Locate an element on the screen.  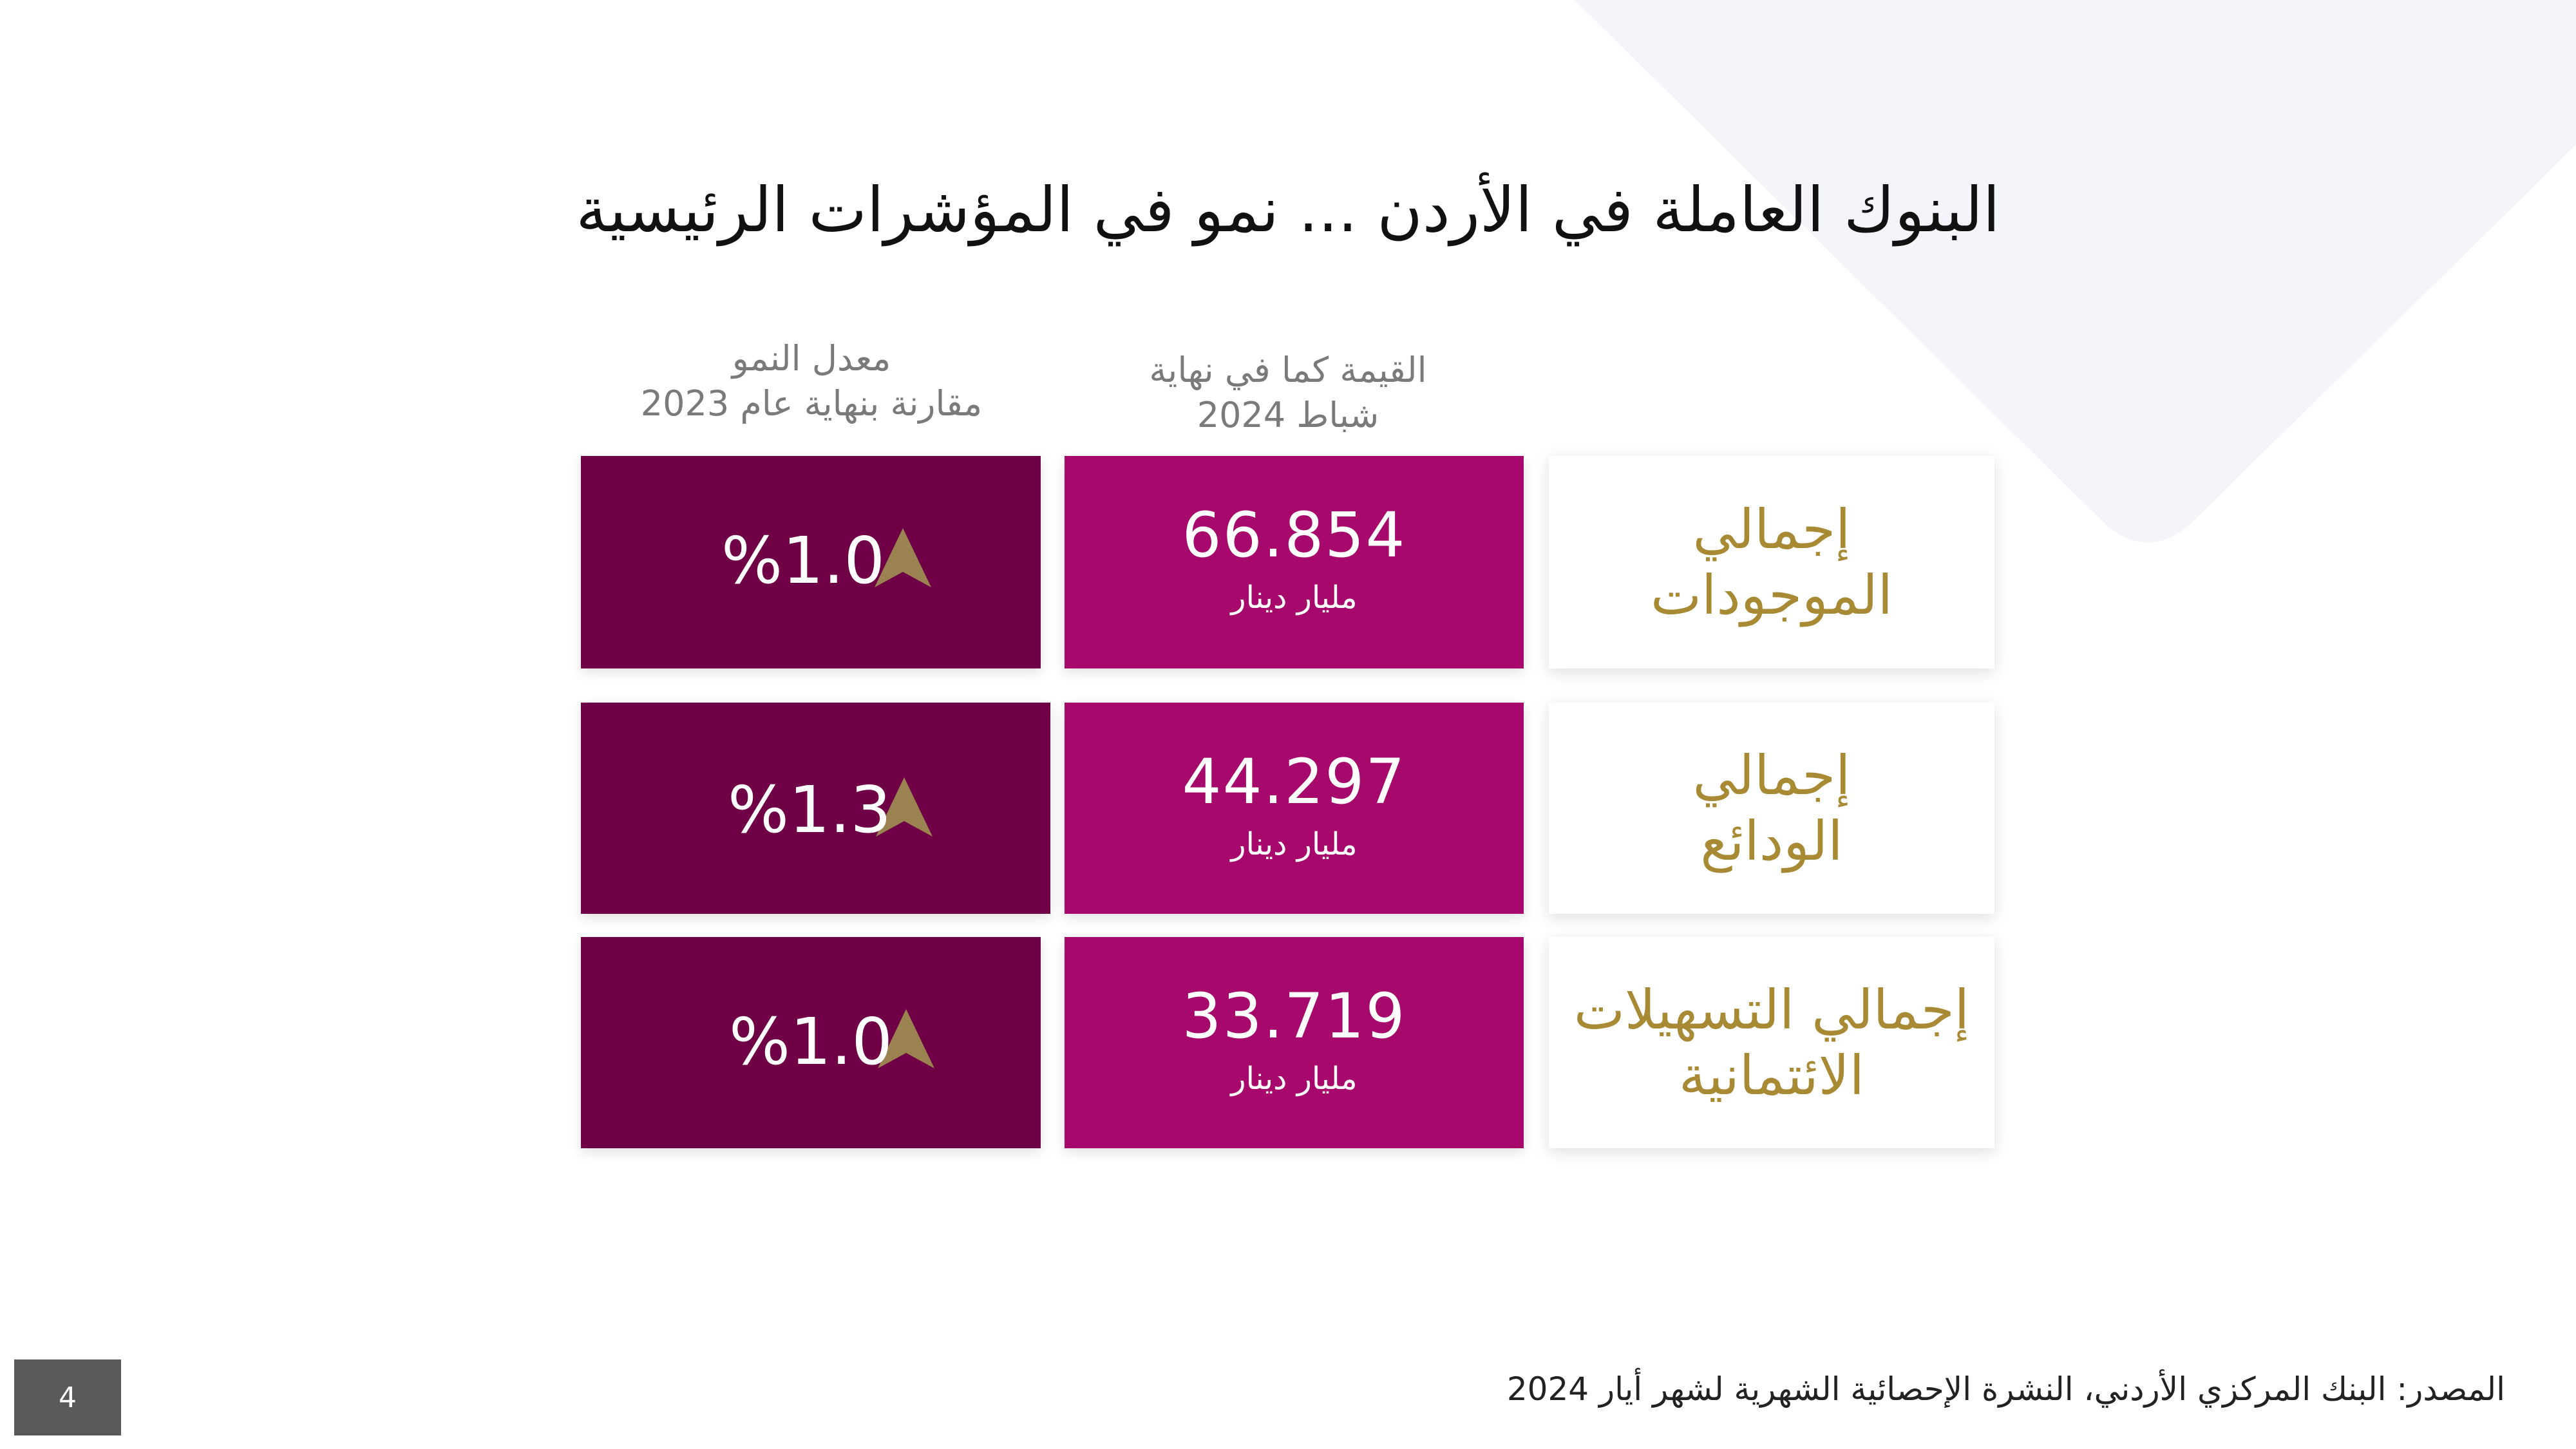
indicator-label-card: إجمالي الموجودات is located at coordinates (1772, 562).